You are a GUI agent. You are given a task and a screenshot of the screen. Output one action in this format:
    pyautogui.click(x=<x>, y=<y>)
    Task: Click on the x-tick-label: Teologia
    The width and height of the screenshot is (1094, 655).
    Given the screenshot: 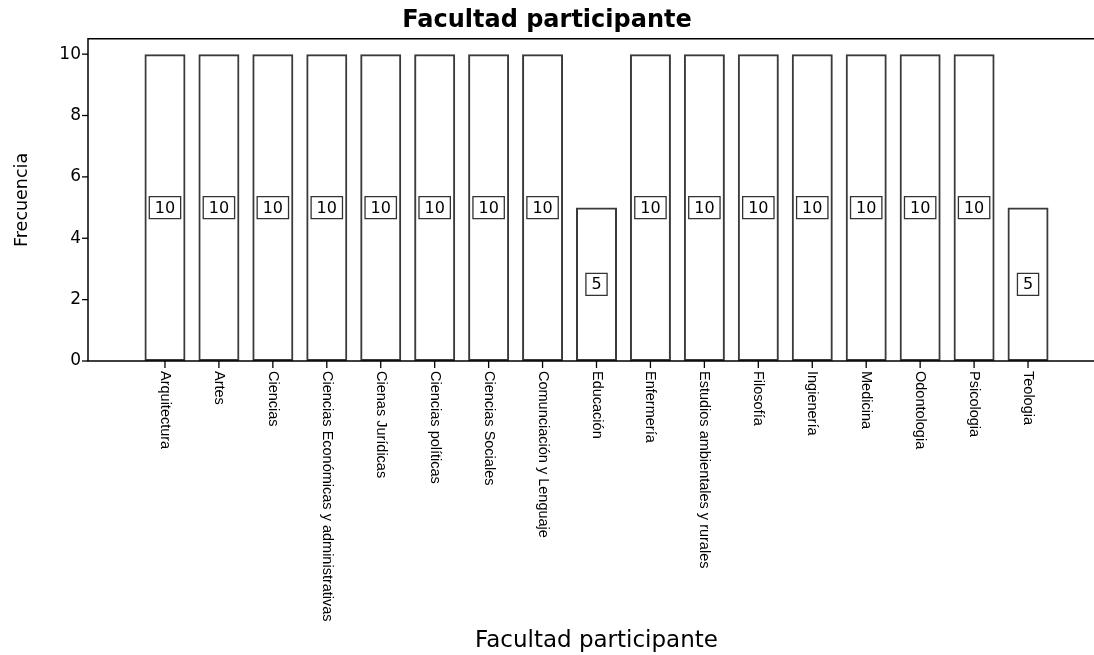 What is the action you would take?
    pyautogui.click(x=1029, y=398)
    